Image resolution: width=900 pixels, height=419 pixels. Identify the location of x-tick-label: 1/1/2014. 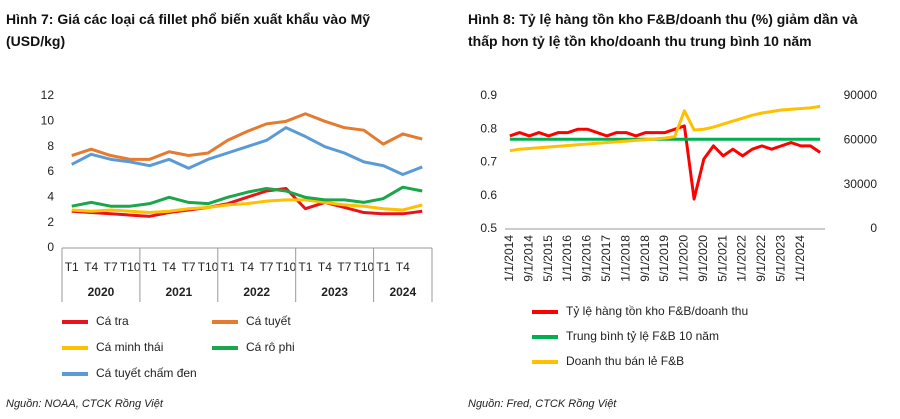
(509, 258).